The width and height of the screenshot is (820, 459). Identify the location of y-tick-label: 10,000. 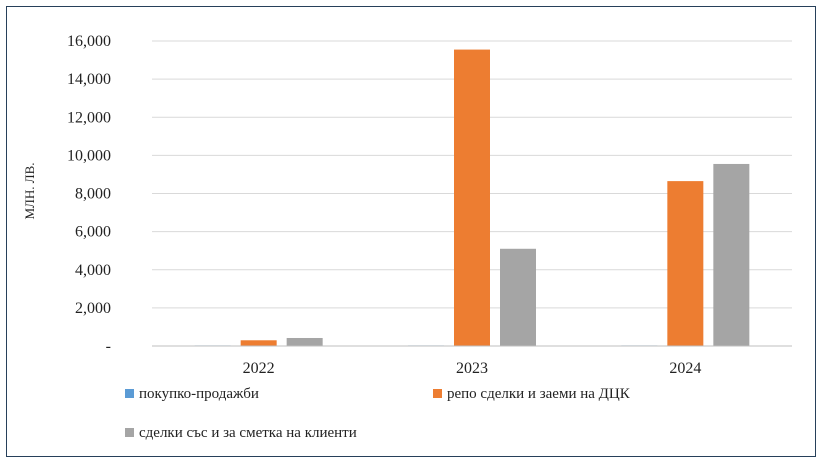
(89, 155).